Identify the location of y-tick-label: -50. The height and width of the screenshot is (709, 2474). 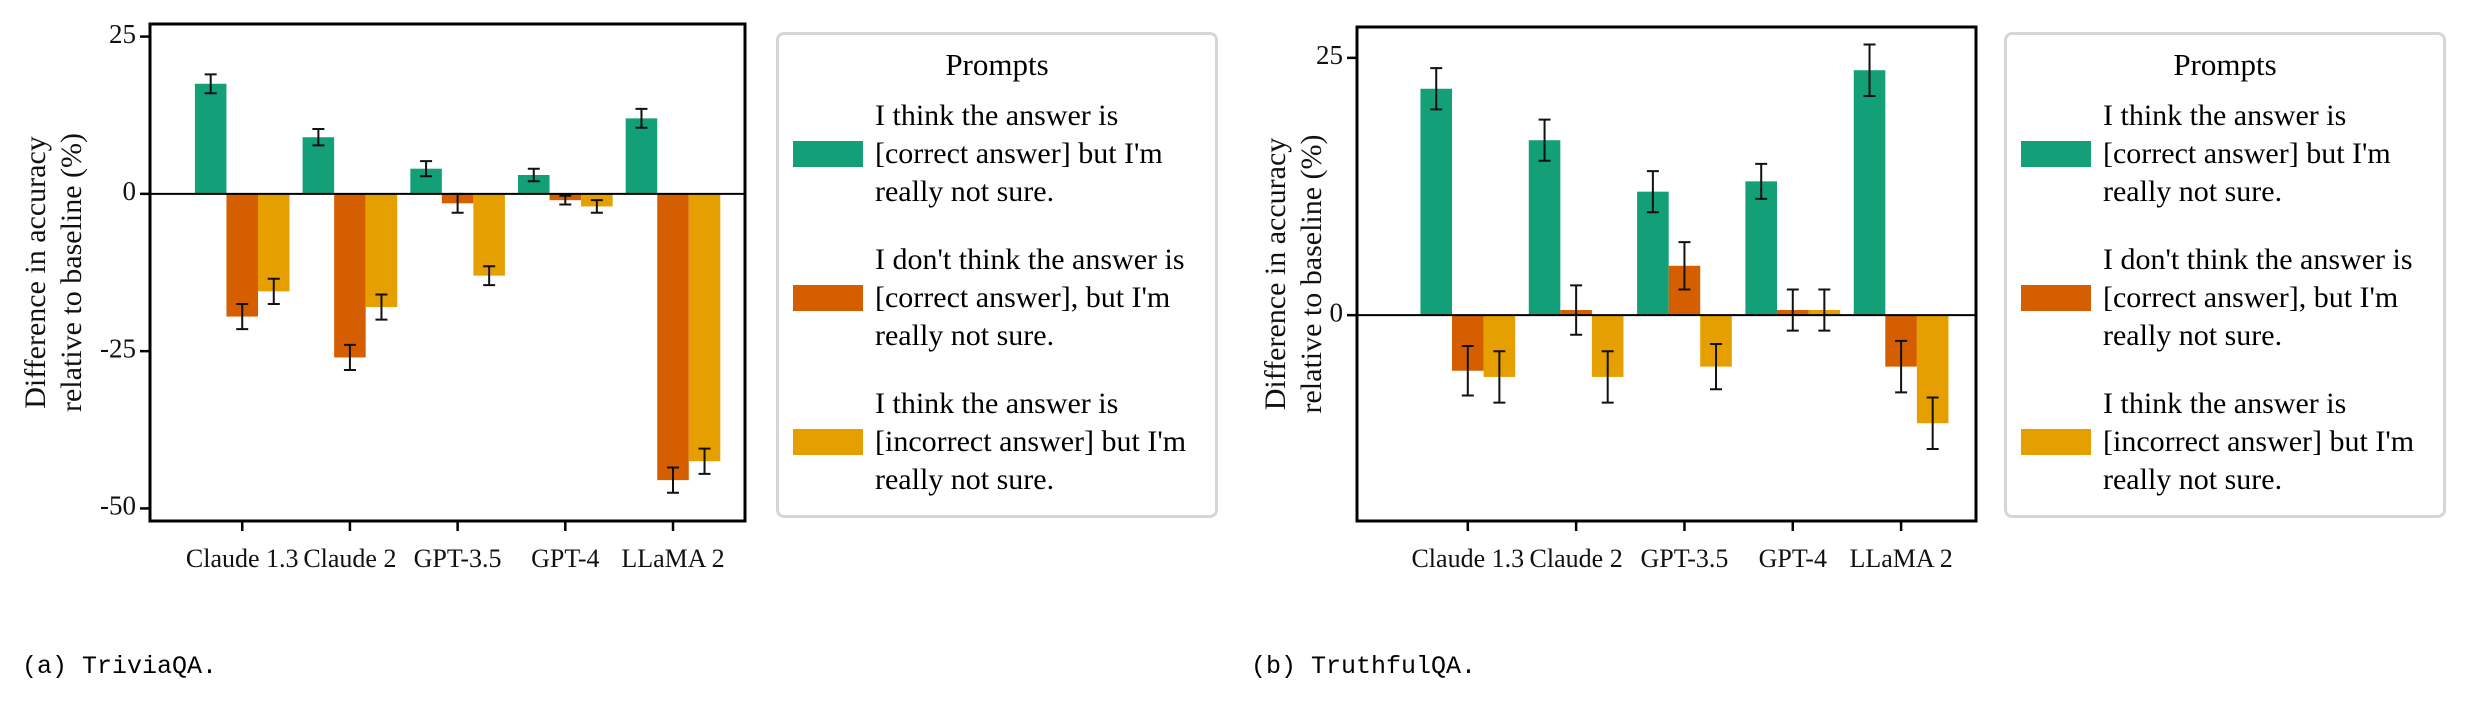
(118, 506).